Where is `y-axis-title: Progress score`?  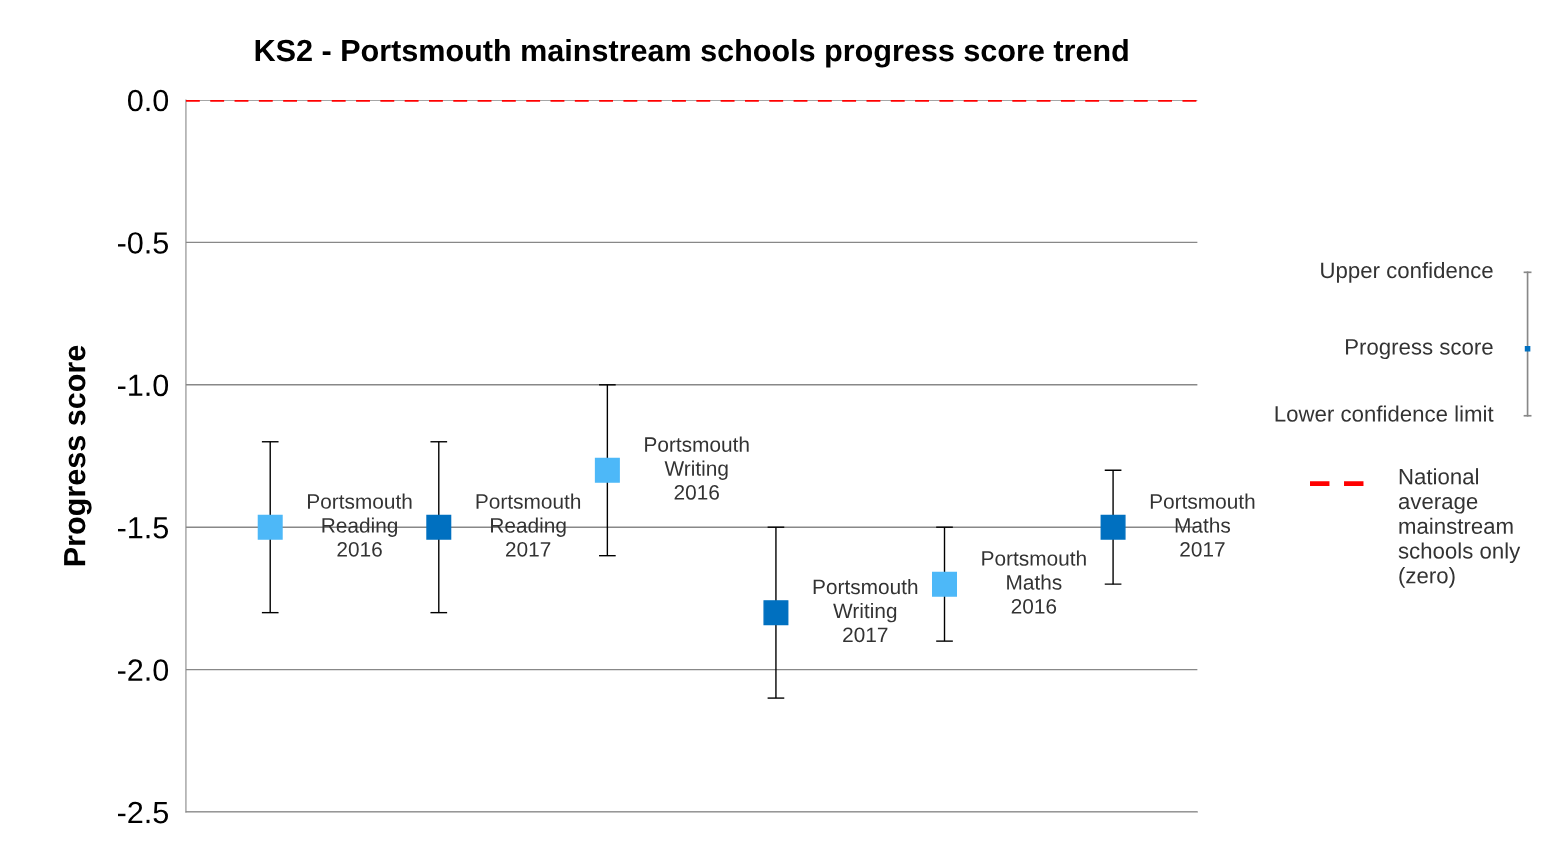
y-axis-title: Progress score is located at coordinates (78, 455).